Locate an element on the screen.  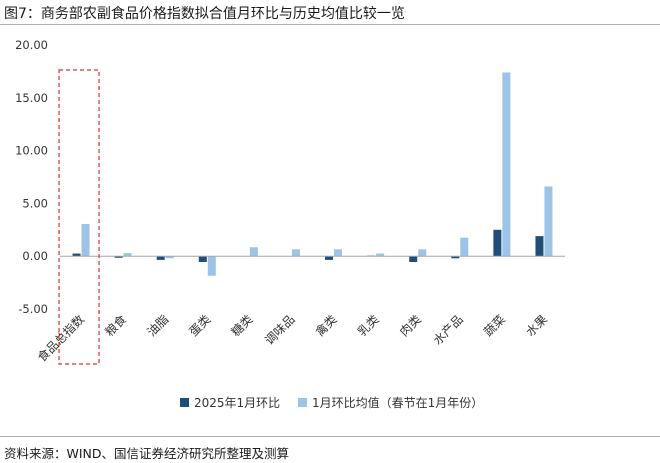
x-tick-label: 乳类 is located at coordinates (368, 325).